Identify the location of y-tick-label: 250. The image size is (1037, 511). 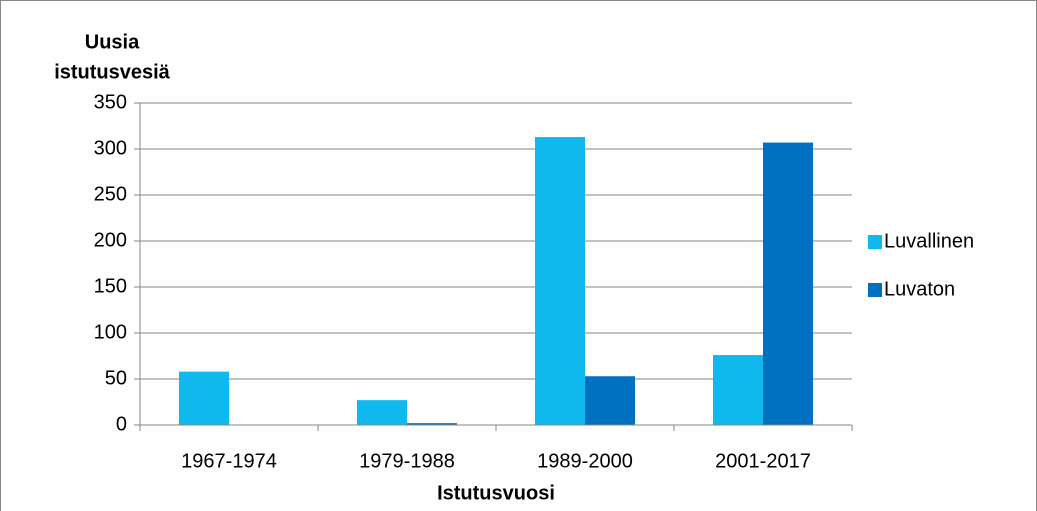
(110, 194).